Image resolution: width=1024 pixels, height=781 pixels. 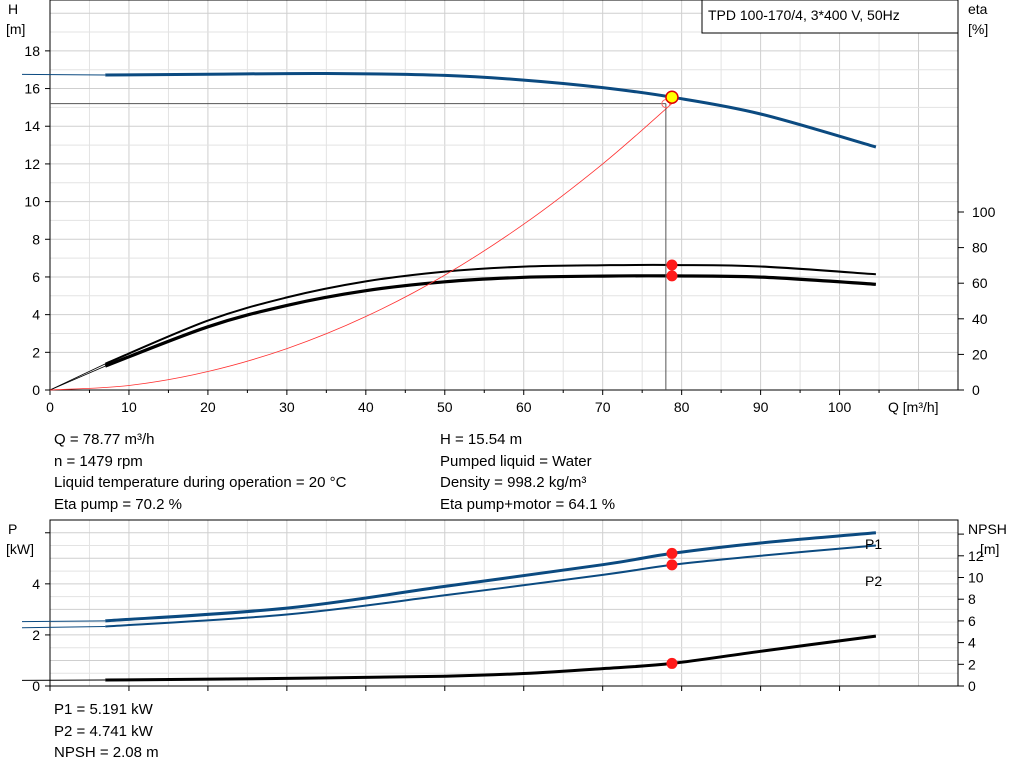 I want to click on head-curve-extension, so click(x=63, y=74).